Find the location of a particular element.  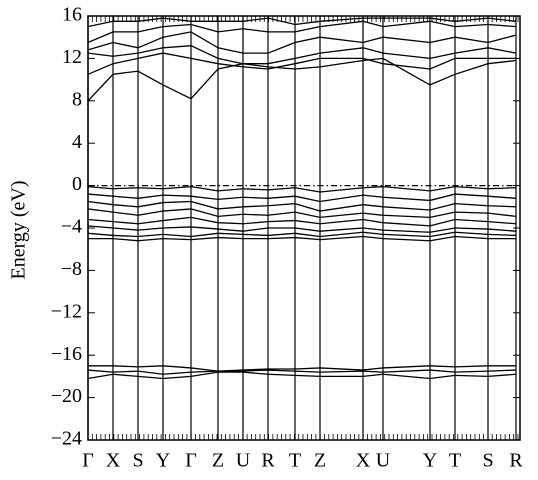

y-tick-label: −16 is located at coordinates (66, 354).